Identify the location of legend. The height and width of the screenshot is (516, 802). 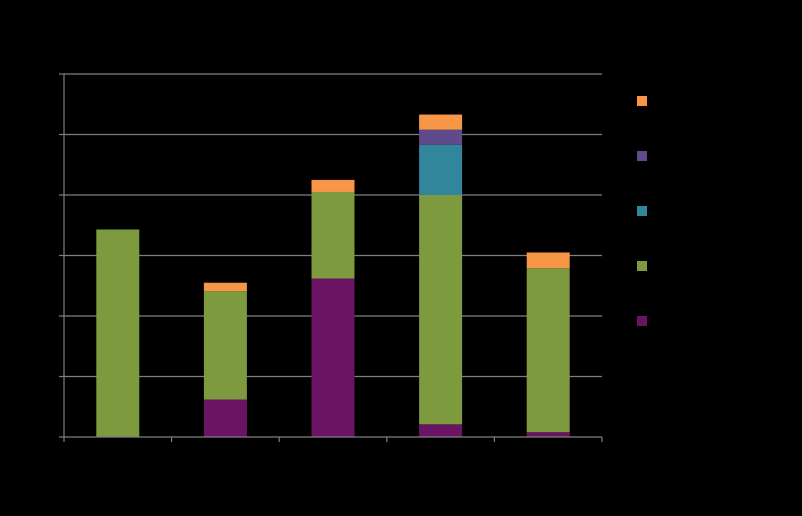
(642, 211).